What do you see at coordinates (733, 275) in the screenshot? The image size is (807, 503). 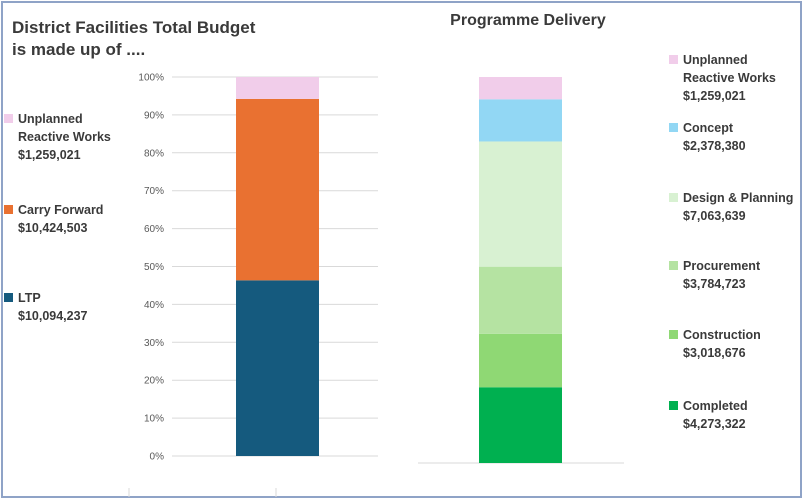 I see `right-legend-item-procurement: Procurement $3,784,723` at bounding box center [733, 275].